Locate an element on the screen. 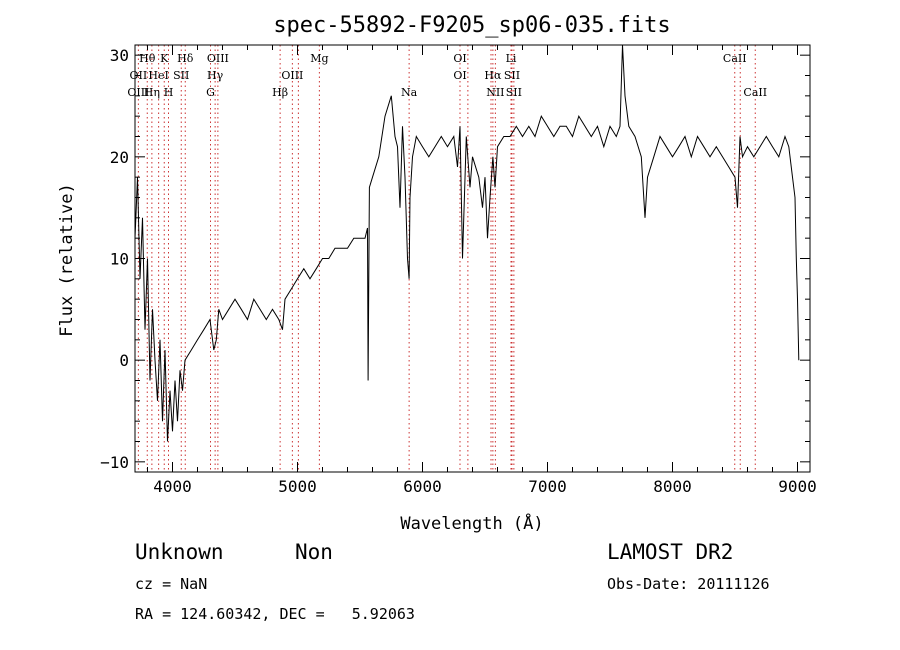  chart-title: spec-55892-F9205_sp06-035.fits is located at coordinates (471, 25).